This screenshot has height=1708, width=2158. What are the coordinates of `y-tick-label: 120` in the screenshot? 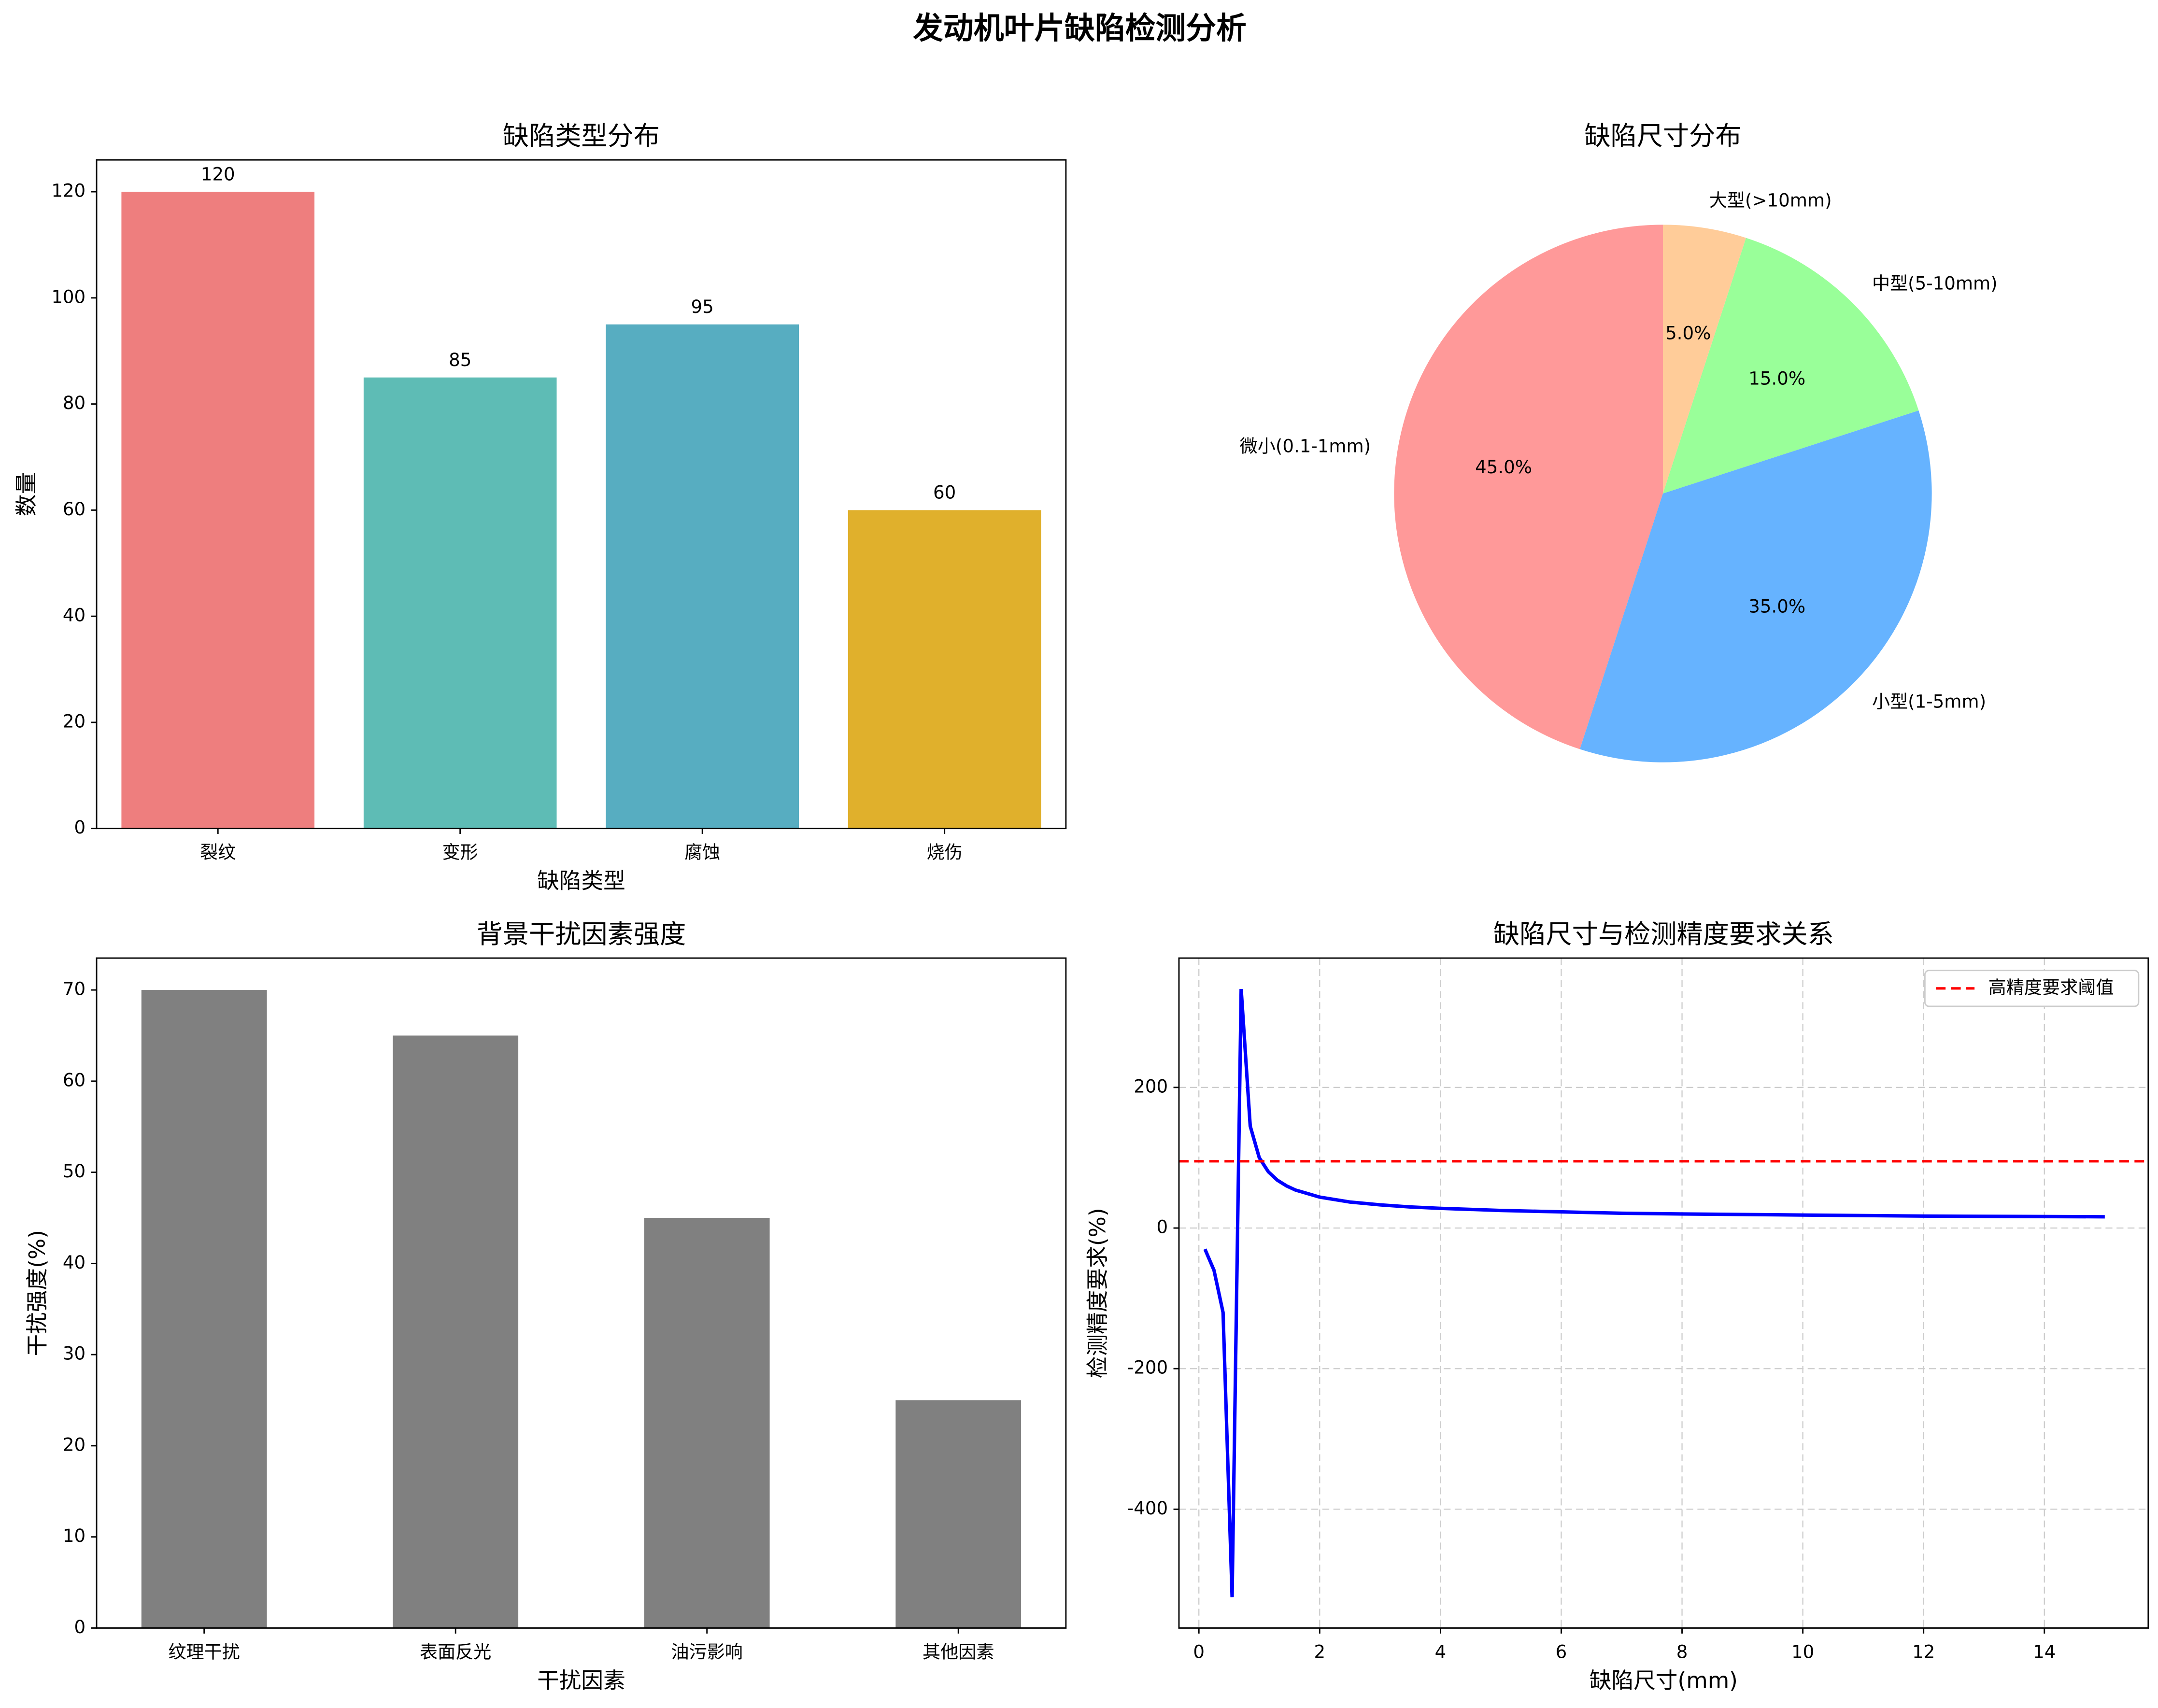 It's located at (68, 191).